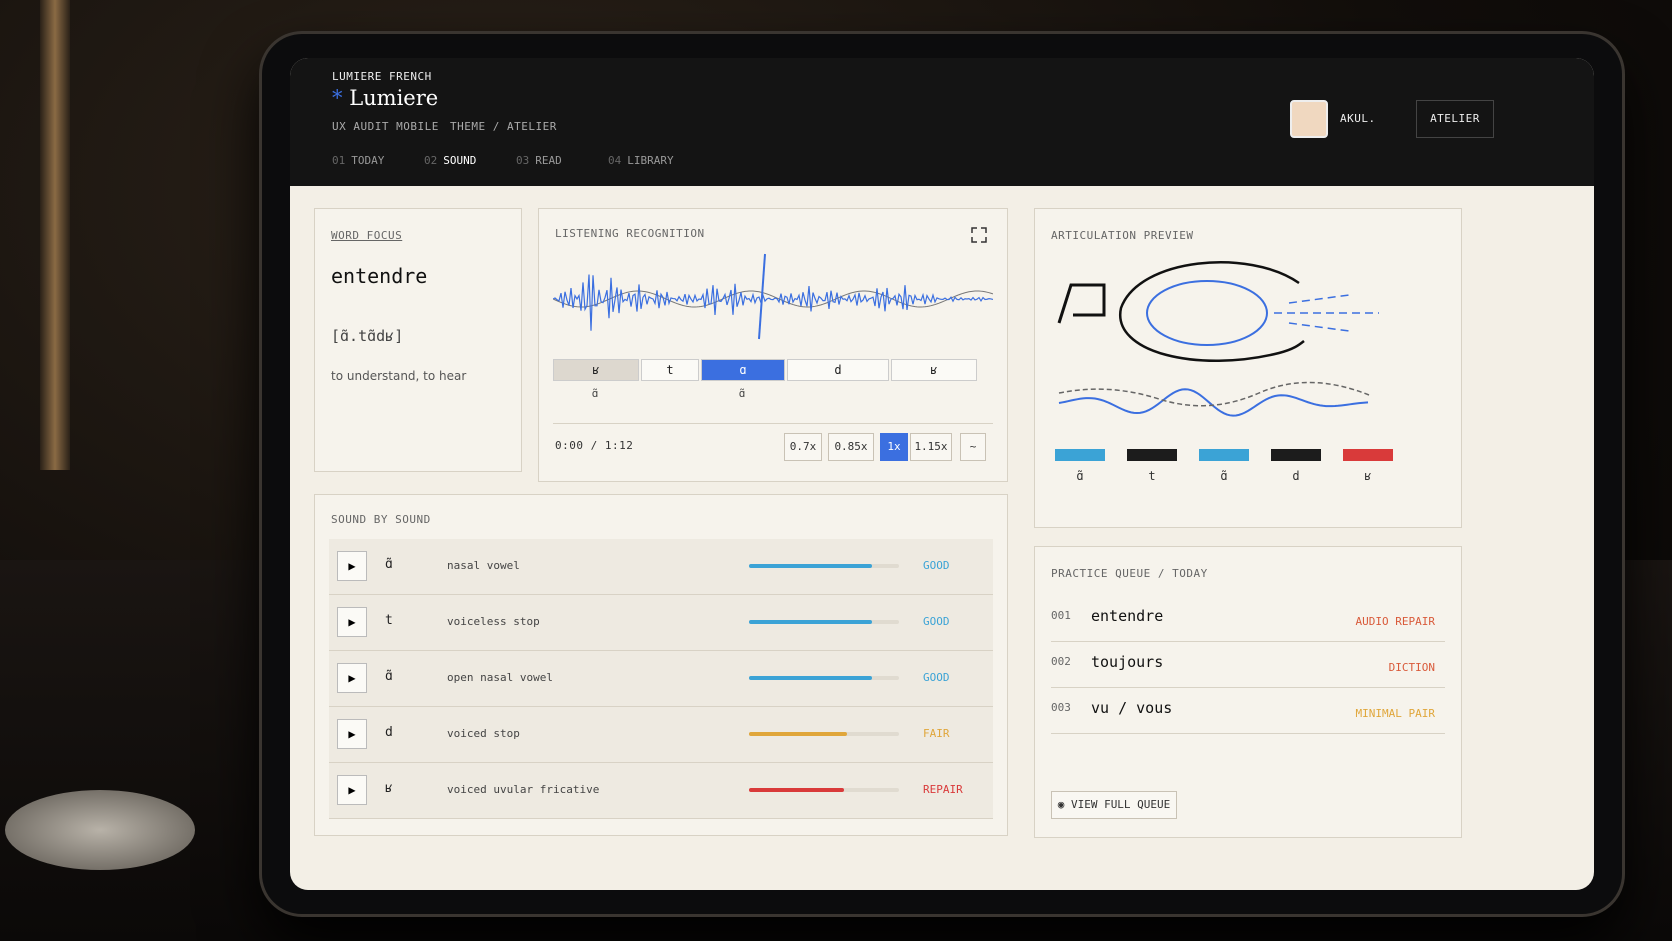 This screenshot has height=941, width=1672. I want to click on phoneme-symbol: ʁ, so click(1368, 476).